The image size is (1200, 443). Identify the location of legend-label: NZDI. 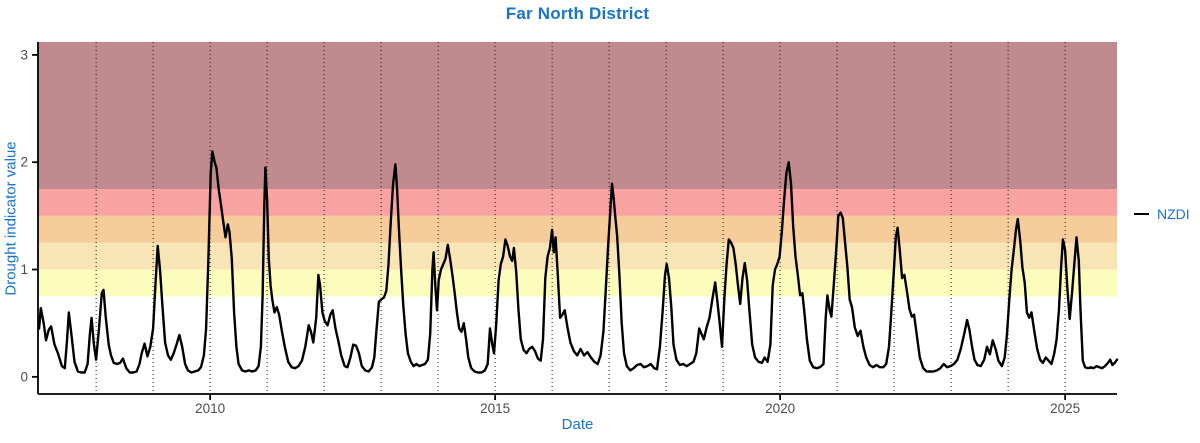
(1173, 214).